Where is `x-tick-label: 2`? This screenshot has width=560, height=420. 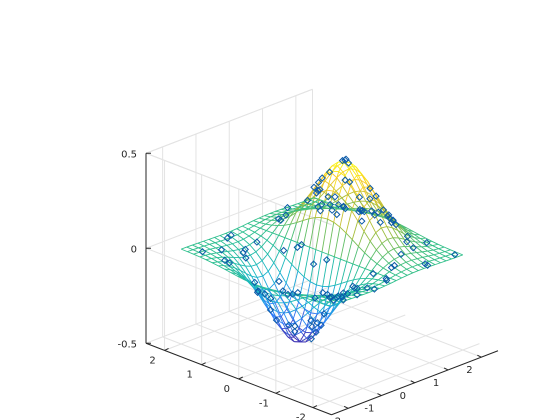
x-tick-label: 2 is located at coordinates (469, 370).